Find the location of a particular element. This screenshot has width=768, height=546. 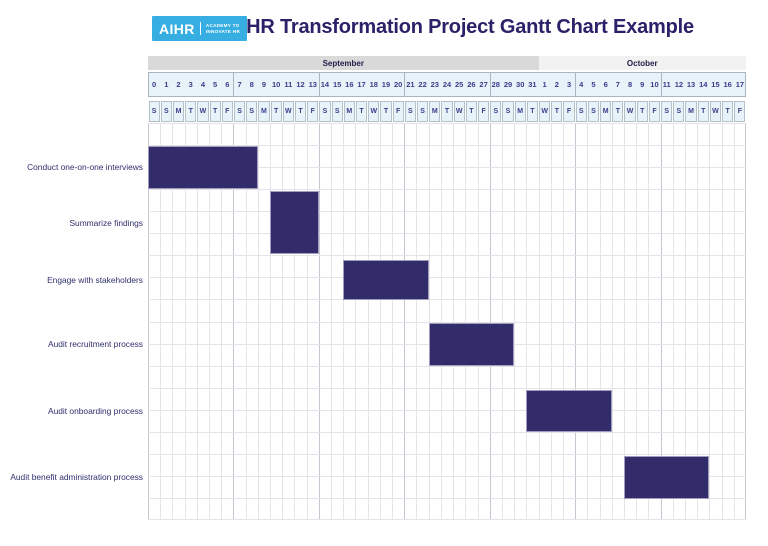

logo-tagline-line1: ACADEMY TO is located at coordinates (222, 25).